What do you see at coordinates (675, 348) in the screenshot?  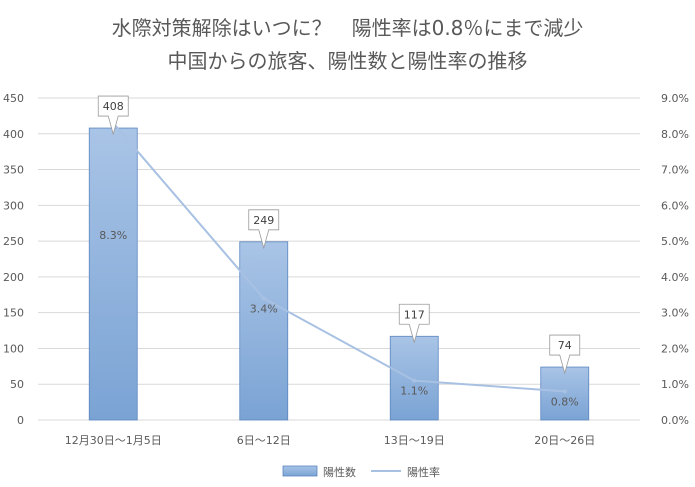 I see `y2-tick-label: 2.0%` at bounding box center [675, 348].